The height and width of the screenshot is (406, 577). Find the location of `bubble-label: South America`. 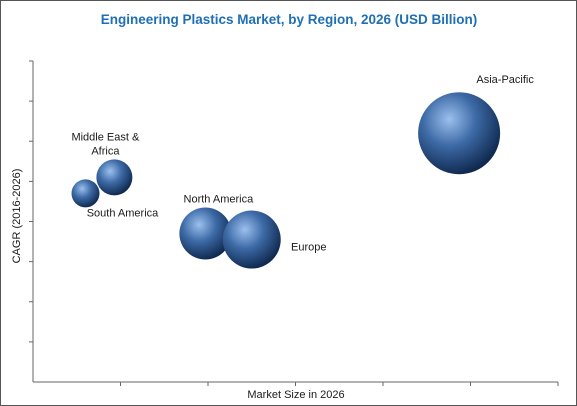

bubble-label: South America is located at coordinates (123, 213).